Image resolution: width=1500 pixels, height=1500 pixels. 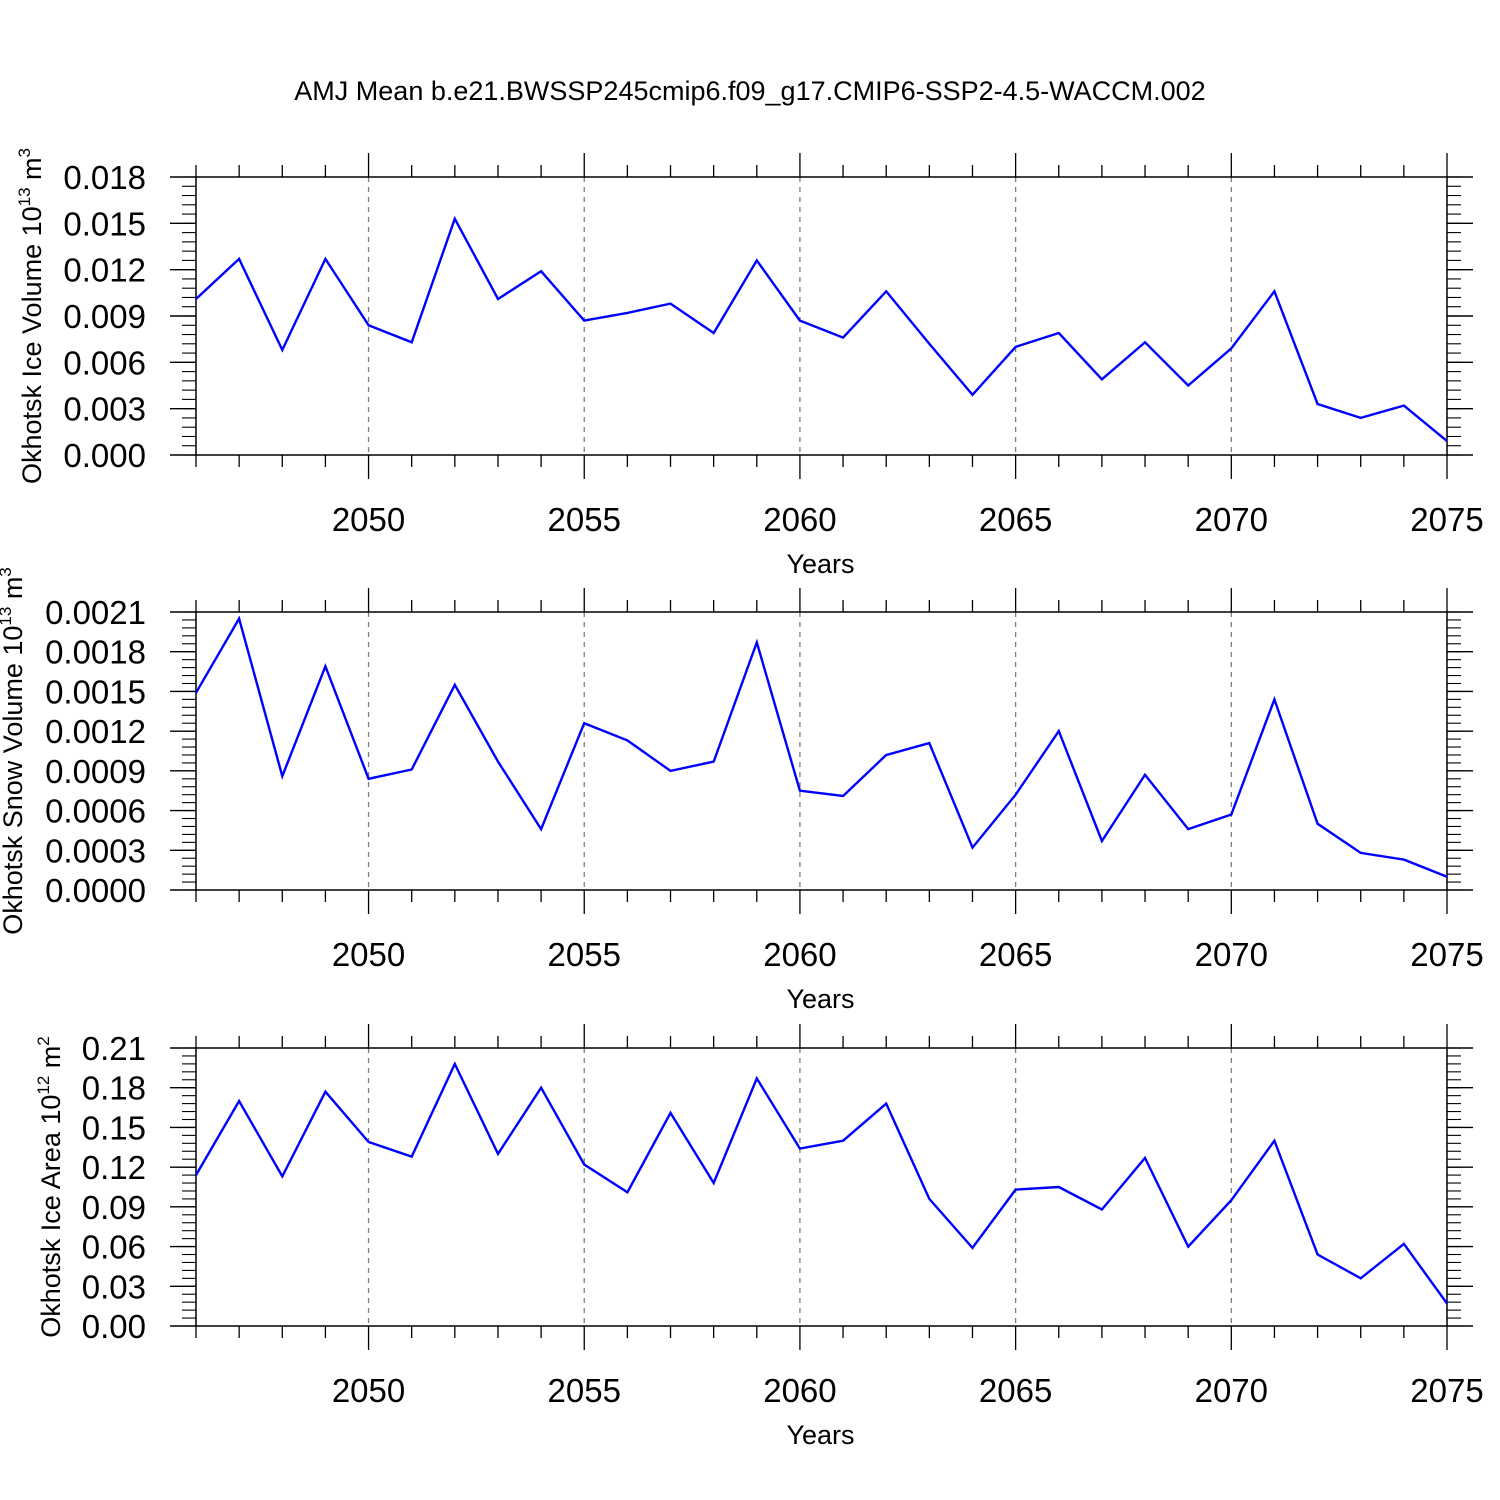 I want to click on y-tick-label: 0.009, so click(x=104, y=316).